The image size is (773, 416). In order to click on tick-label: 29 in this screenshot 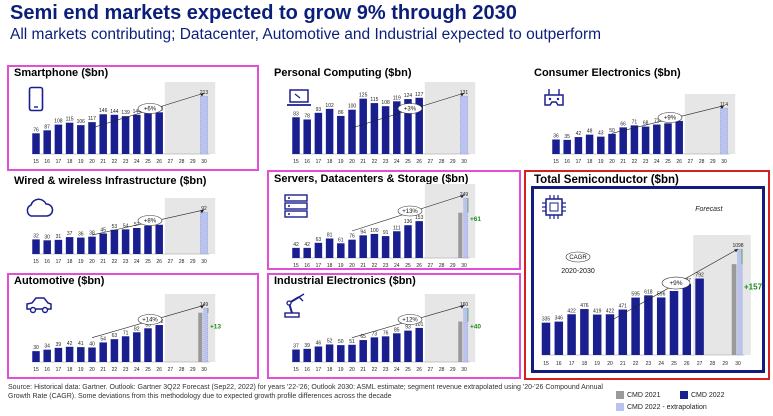, I will do `click(725, 364)`.